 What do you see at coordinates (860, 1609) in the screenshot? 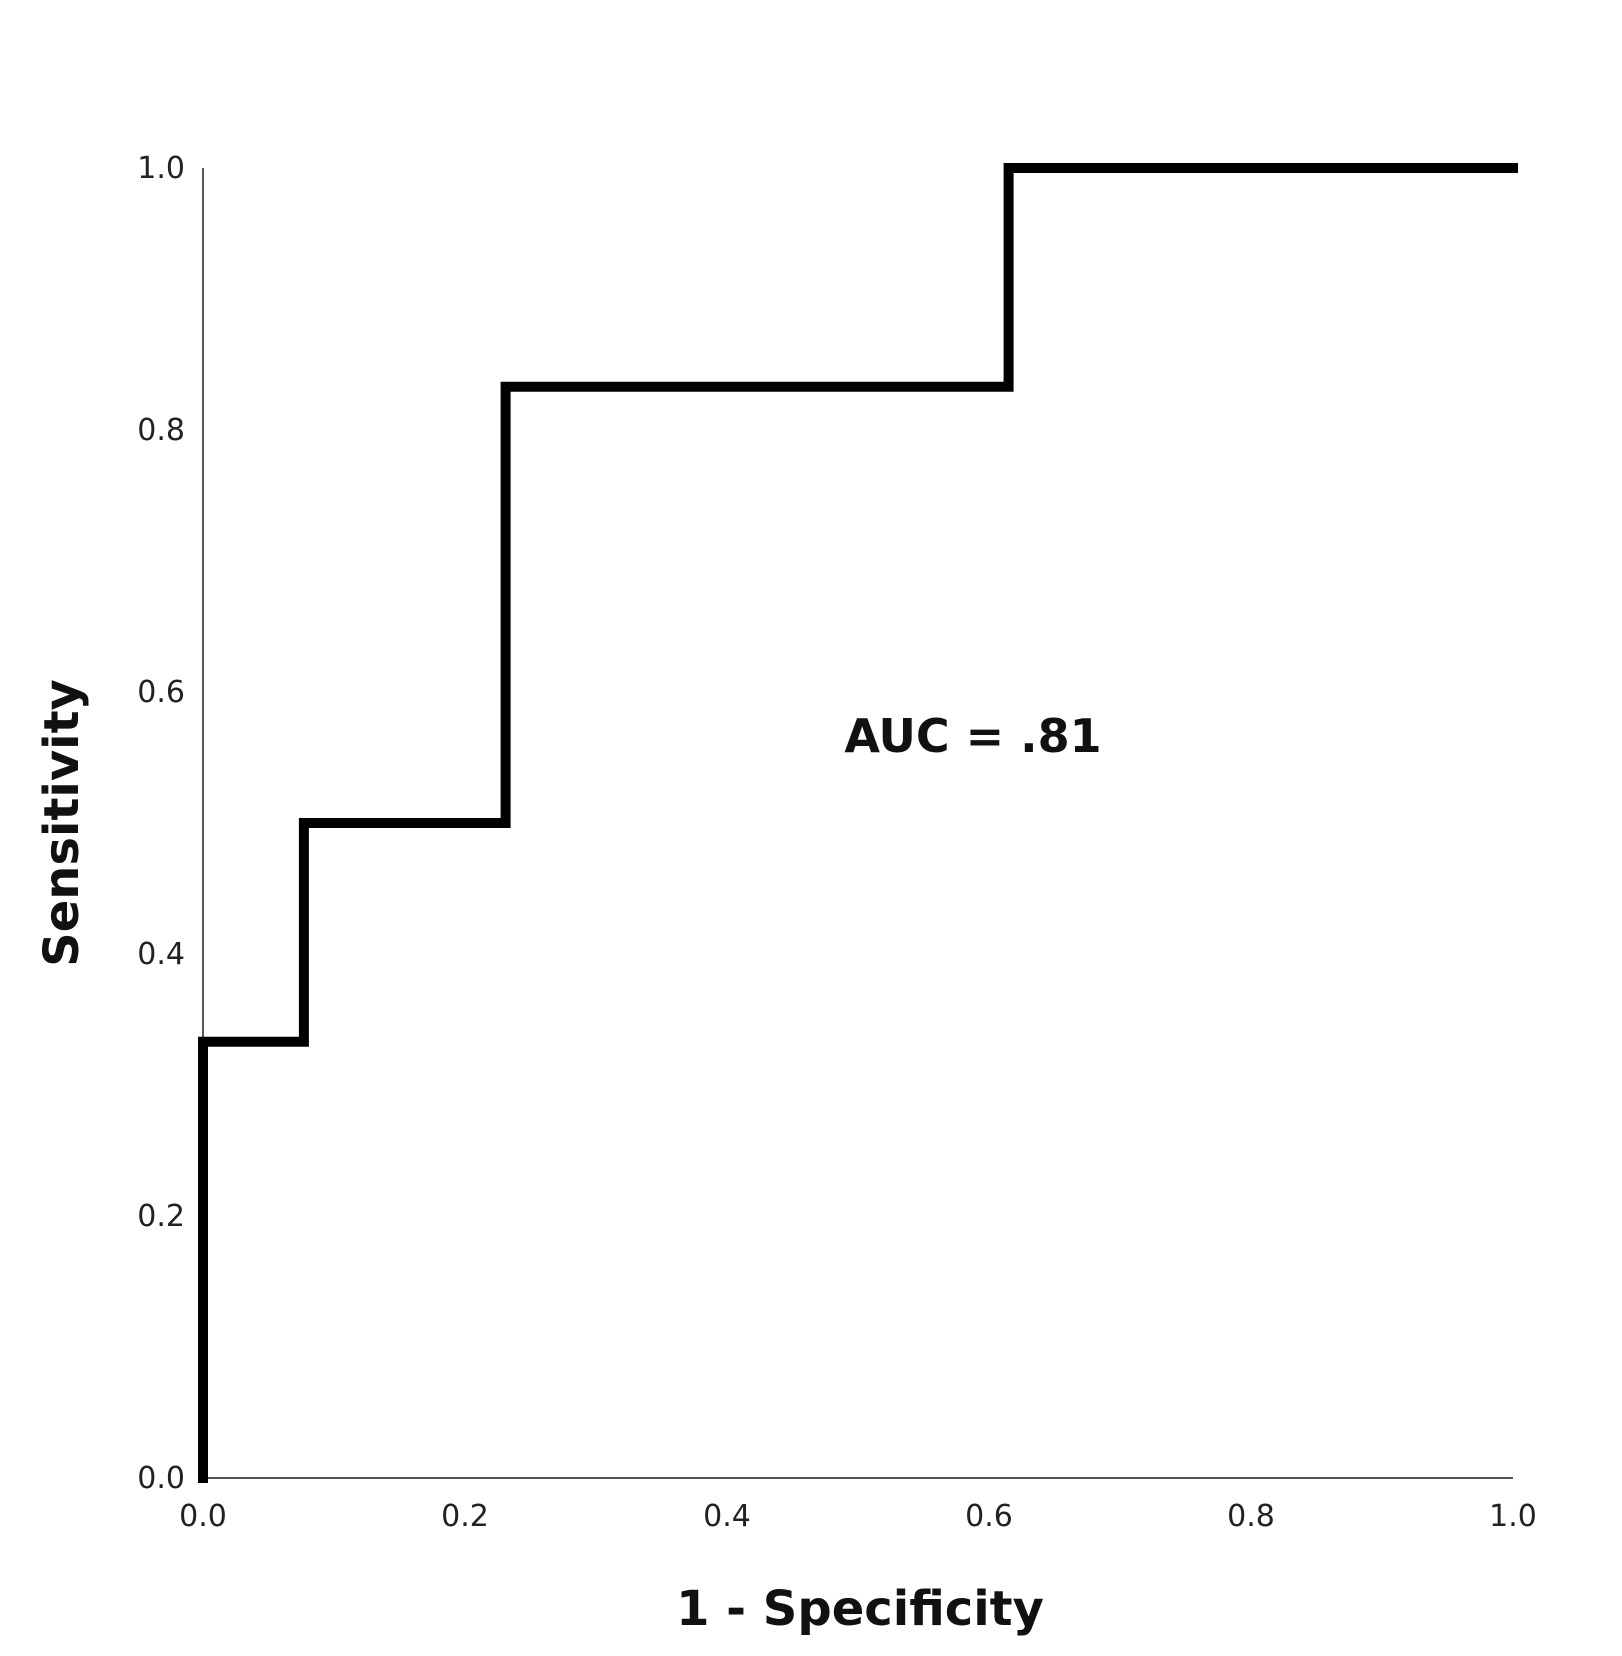
I see `x-axis-title: 1 - Specificity` at bounding box center [860, 1609].